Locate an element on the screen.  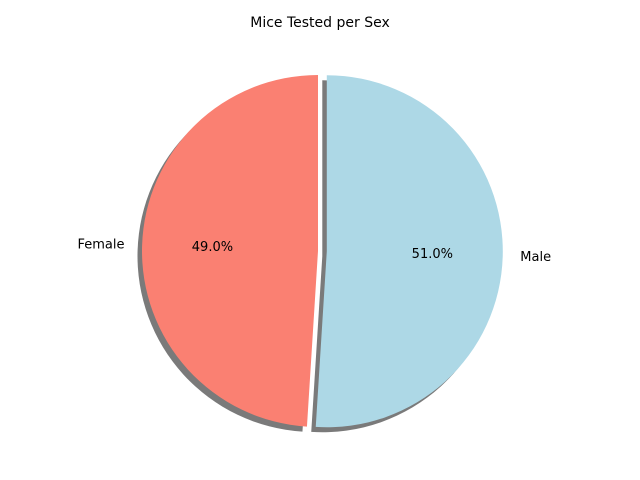
slice-label-male: Male is located at coordinates (535, 257).